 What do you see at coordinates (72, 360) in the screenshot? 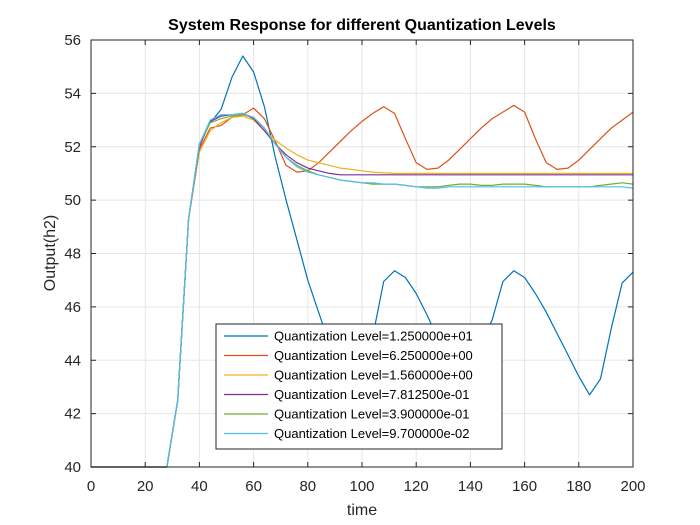
I see `y-tick-label: 44` at bounding box center [72, 360].